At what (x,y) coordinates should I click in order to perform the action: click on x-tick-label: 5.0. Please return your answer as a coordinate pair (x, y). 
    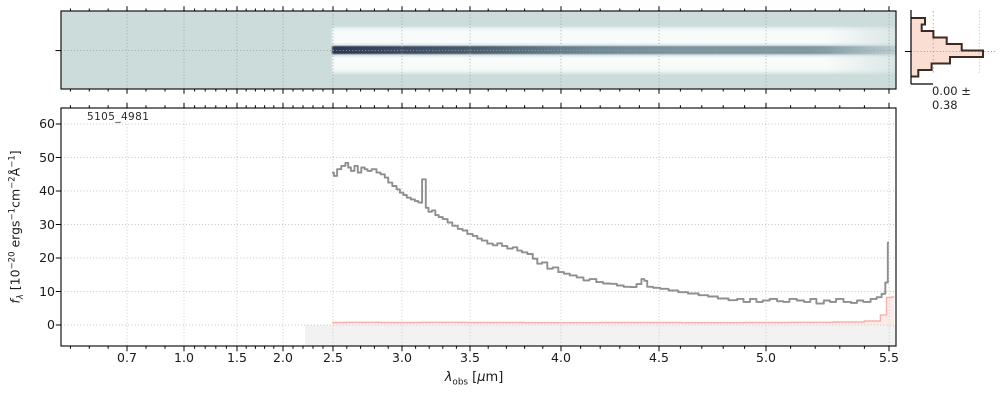
    Looking at the image, I should click on (766, 357).